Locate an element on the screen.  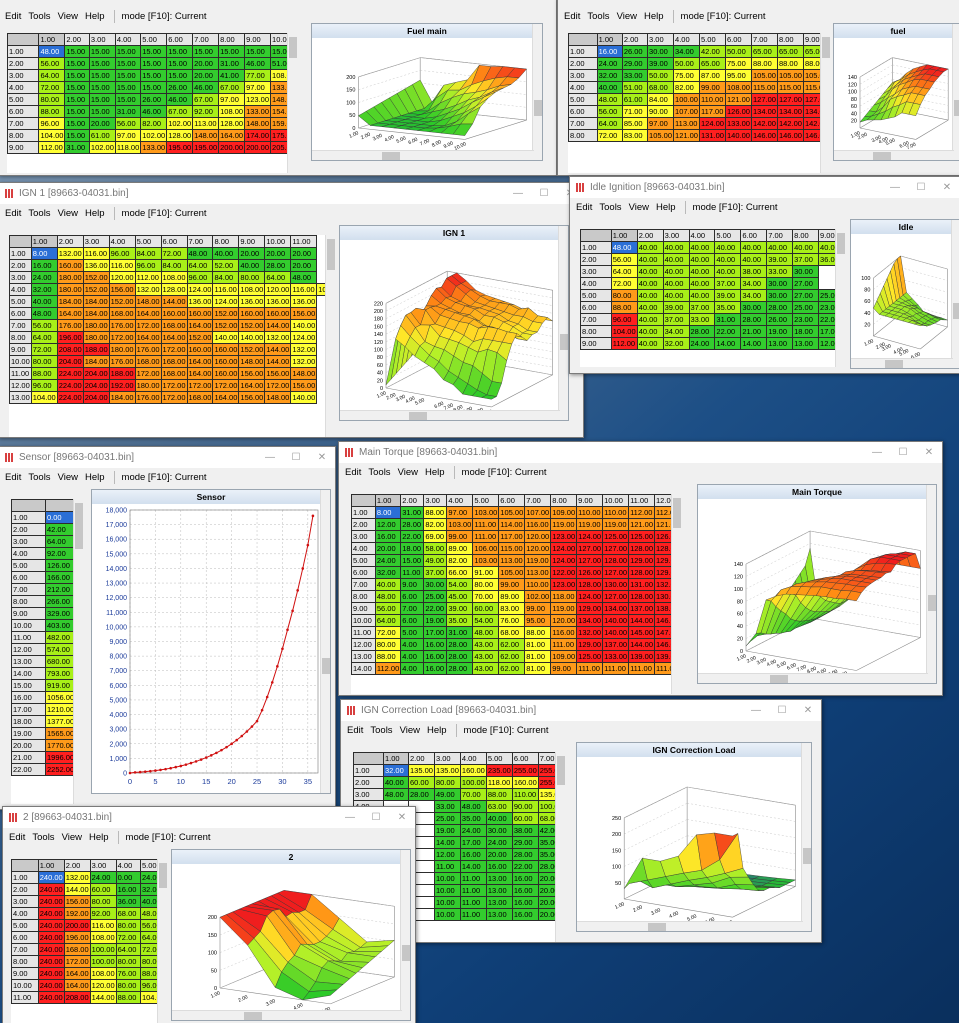
table-cell: 35.00 is located at coordinates (473, 818).